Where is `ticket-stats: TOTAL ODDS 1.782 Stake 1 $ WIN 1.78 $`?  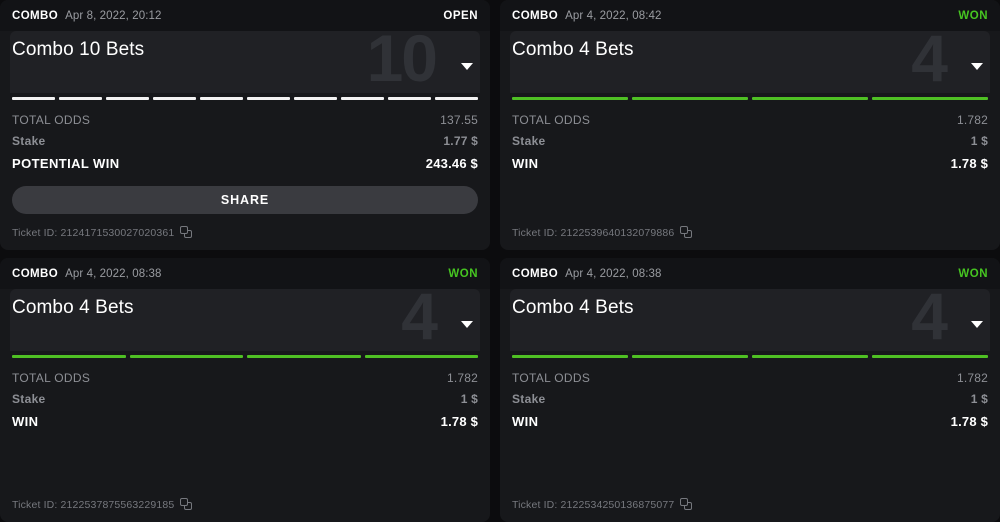 ticket-stats: TOTAL ODDS 1.782 Stake 1 $ WIN 1.78 $ is located at coordinates (750, 142).